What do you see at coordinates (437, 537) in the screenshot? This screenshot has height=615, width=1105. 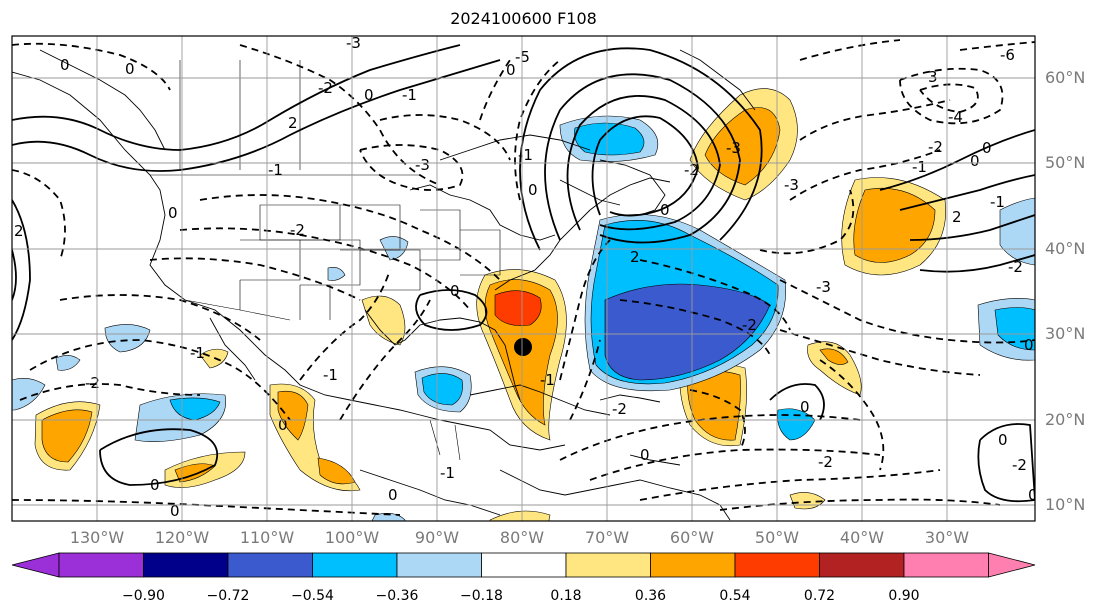 I see `lon-label: 90°W` at bounding box center [437, 537].